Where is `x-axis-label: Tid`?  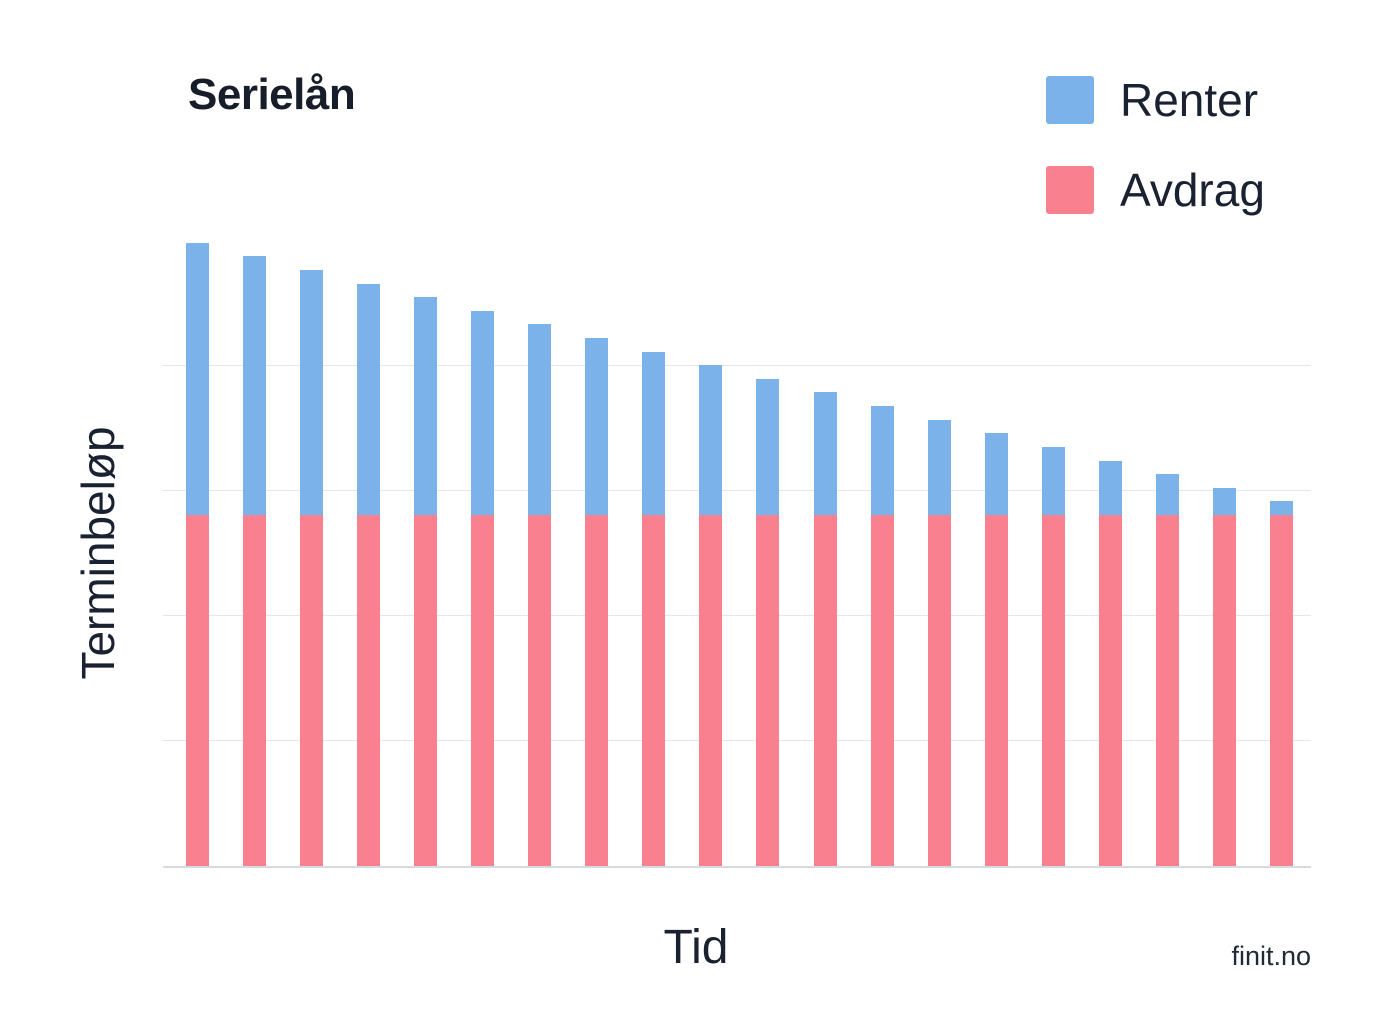
x-axis-label: Tid is located at coordinates (696, 947).